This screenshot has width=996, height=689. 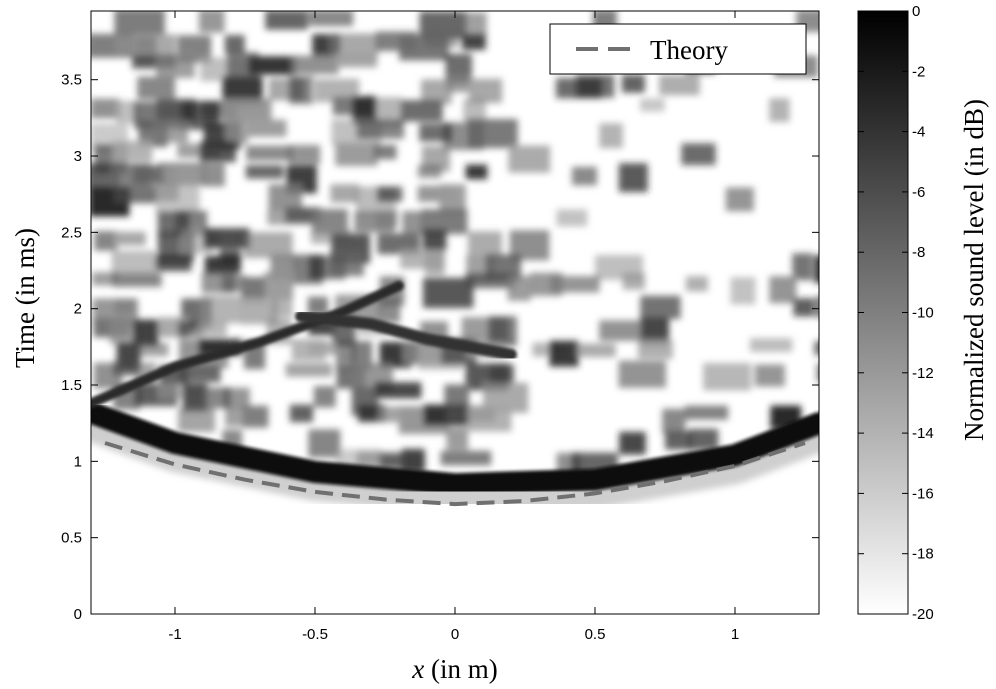 I want to click on y-tick-label: 2.5, so click(x=71, y=232).